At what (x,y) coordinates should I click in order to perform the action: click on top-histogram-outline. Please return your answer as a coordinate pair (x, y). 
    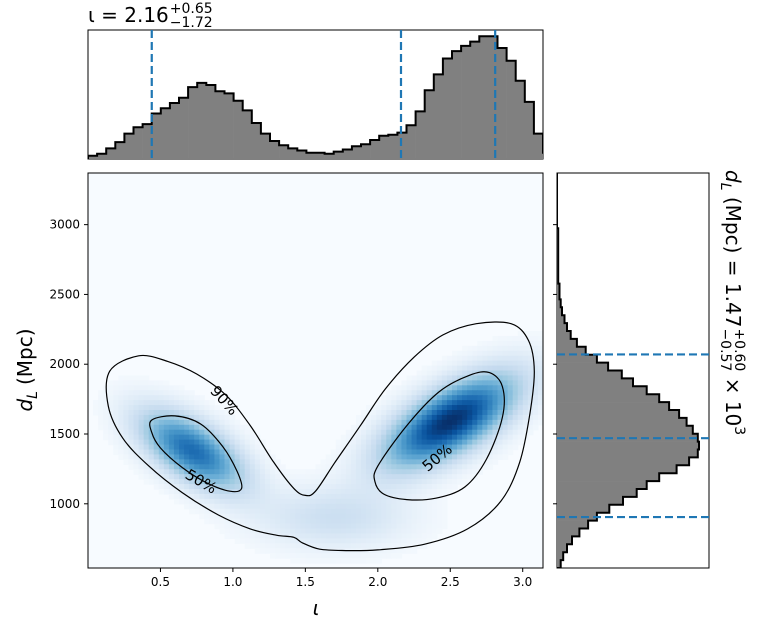
    Looking at the image, I should click on (315, 97).